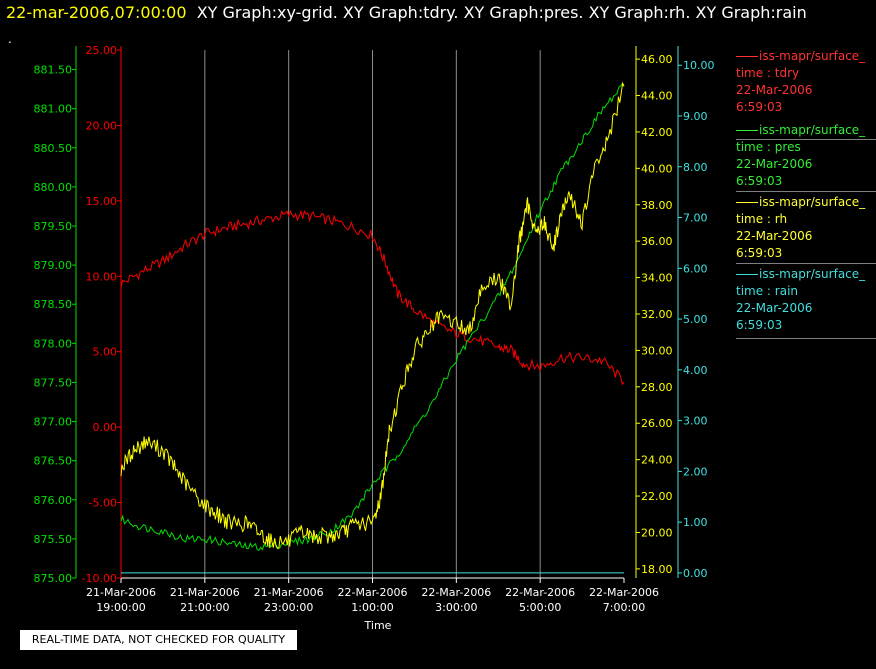 This screenshot has height=669, width=876. I want to click on rh-tick-label: 24.00, so click(657, 460).